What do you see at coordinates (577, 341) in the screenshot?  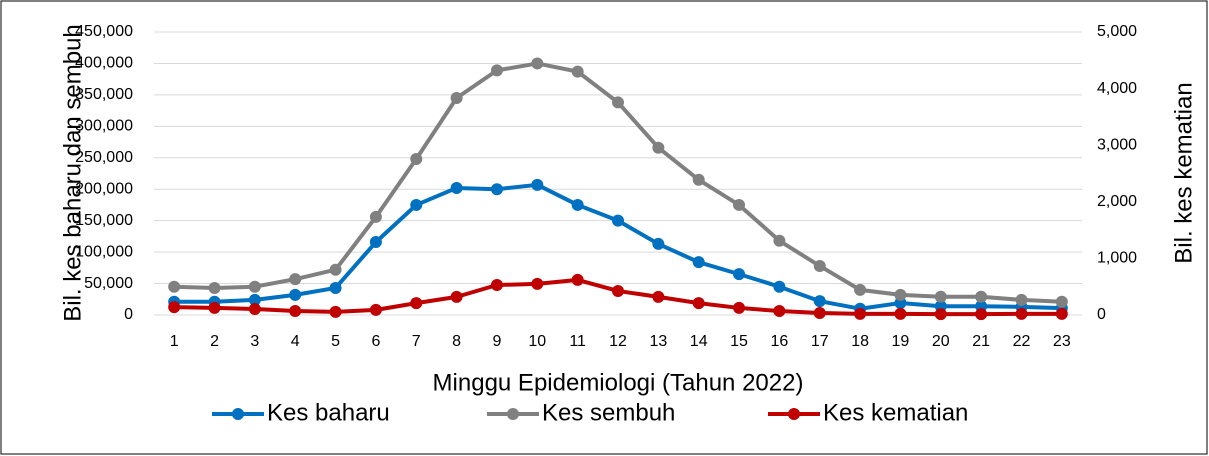 I see `x-tick-label: 11` at bounding box center [577, 341].